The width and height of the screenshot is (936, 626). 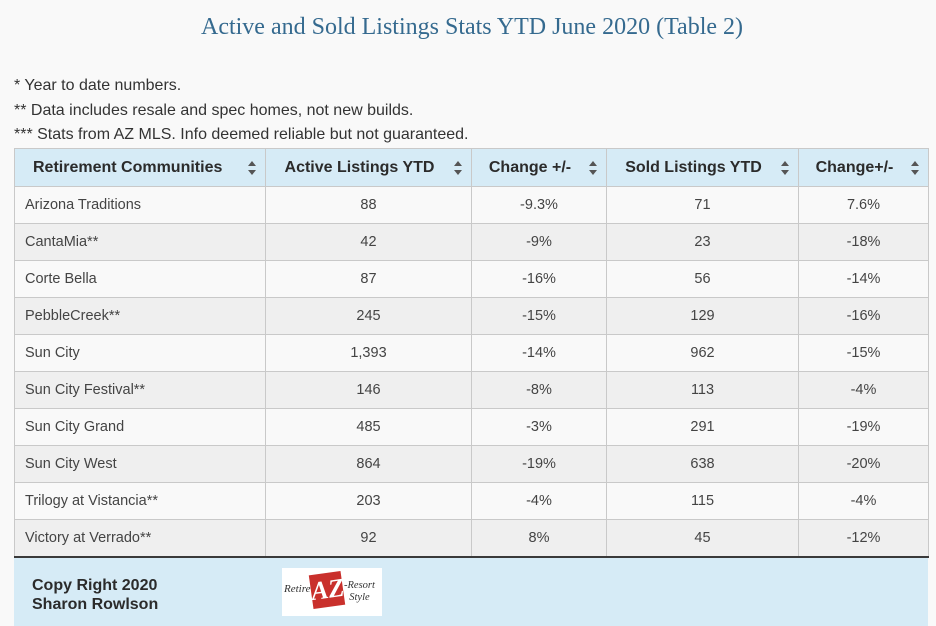 What do you see at coordinates (693, 167) in the screenshot?
I see `column-header-label: Sold Listings YTD` at bounding box center [693, 167].